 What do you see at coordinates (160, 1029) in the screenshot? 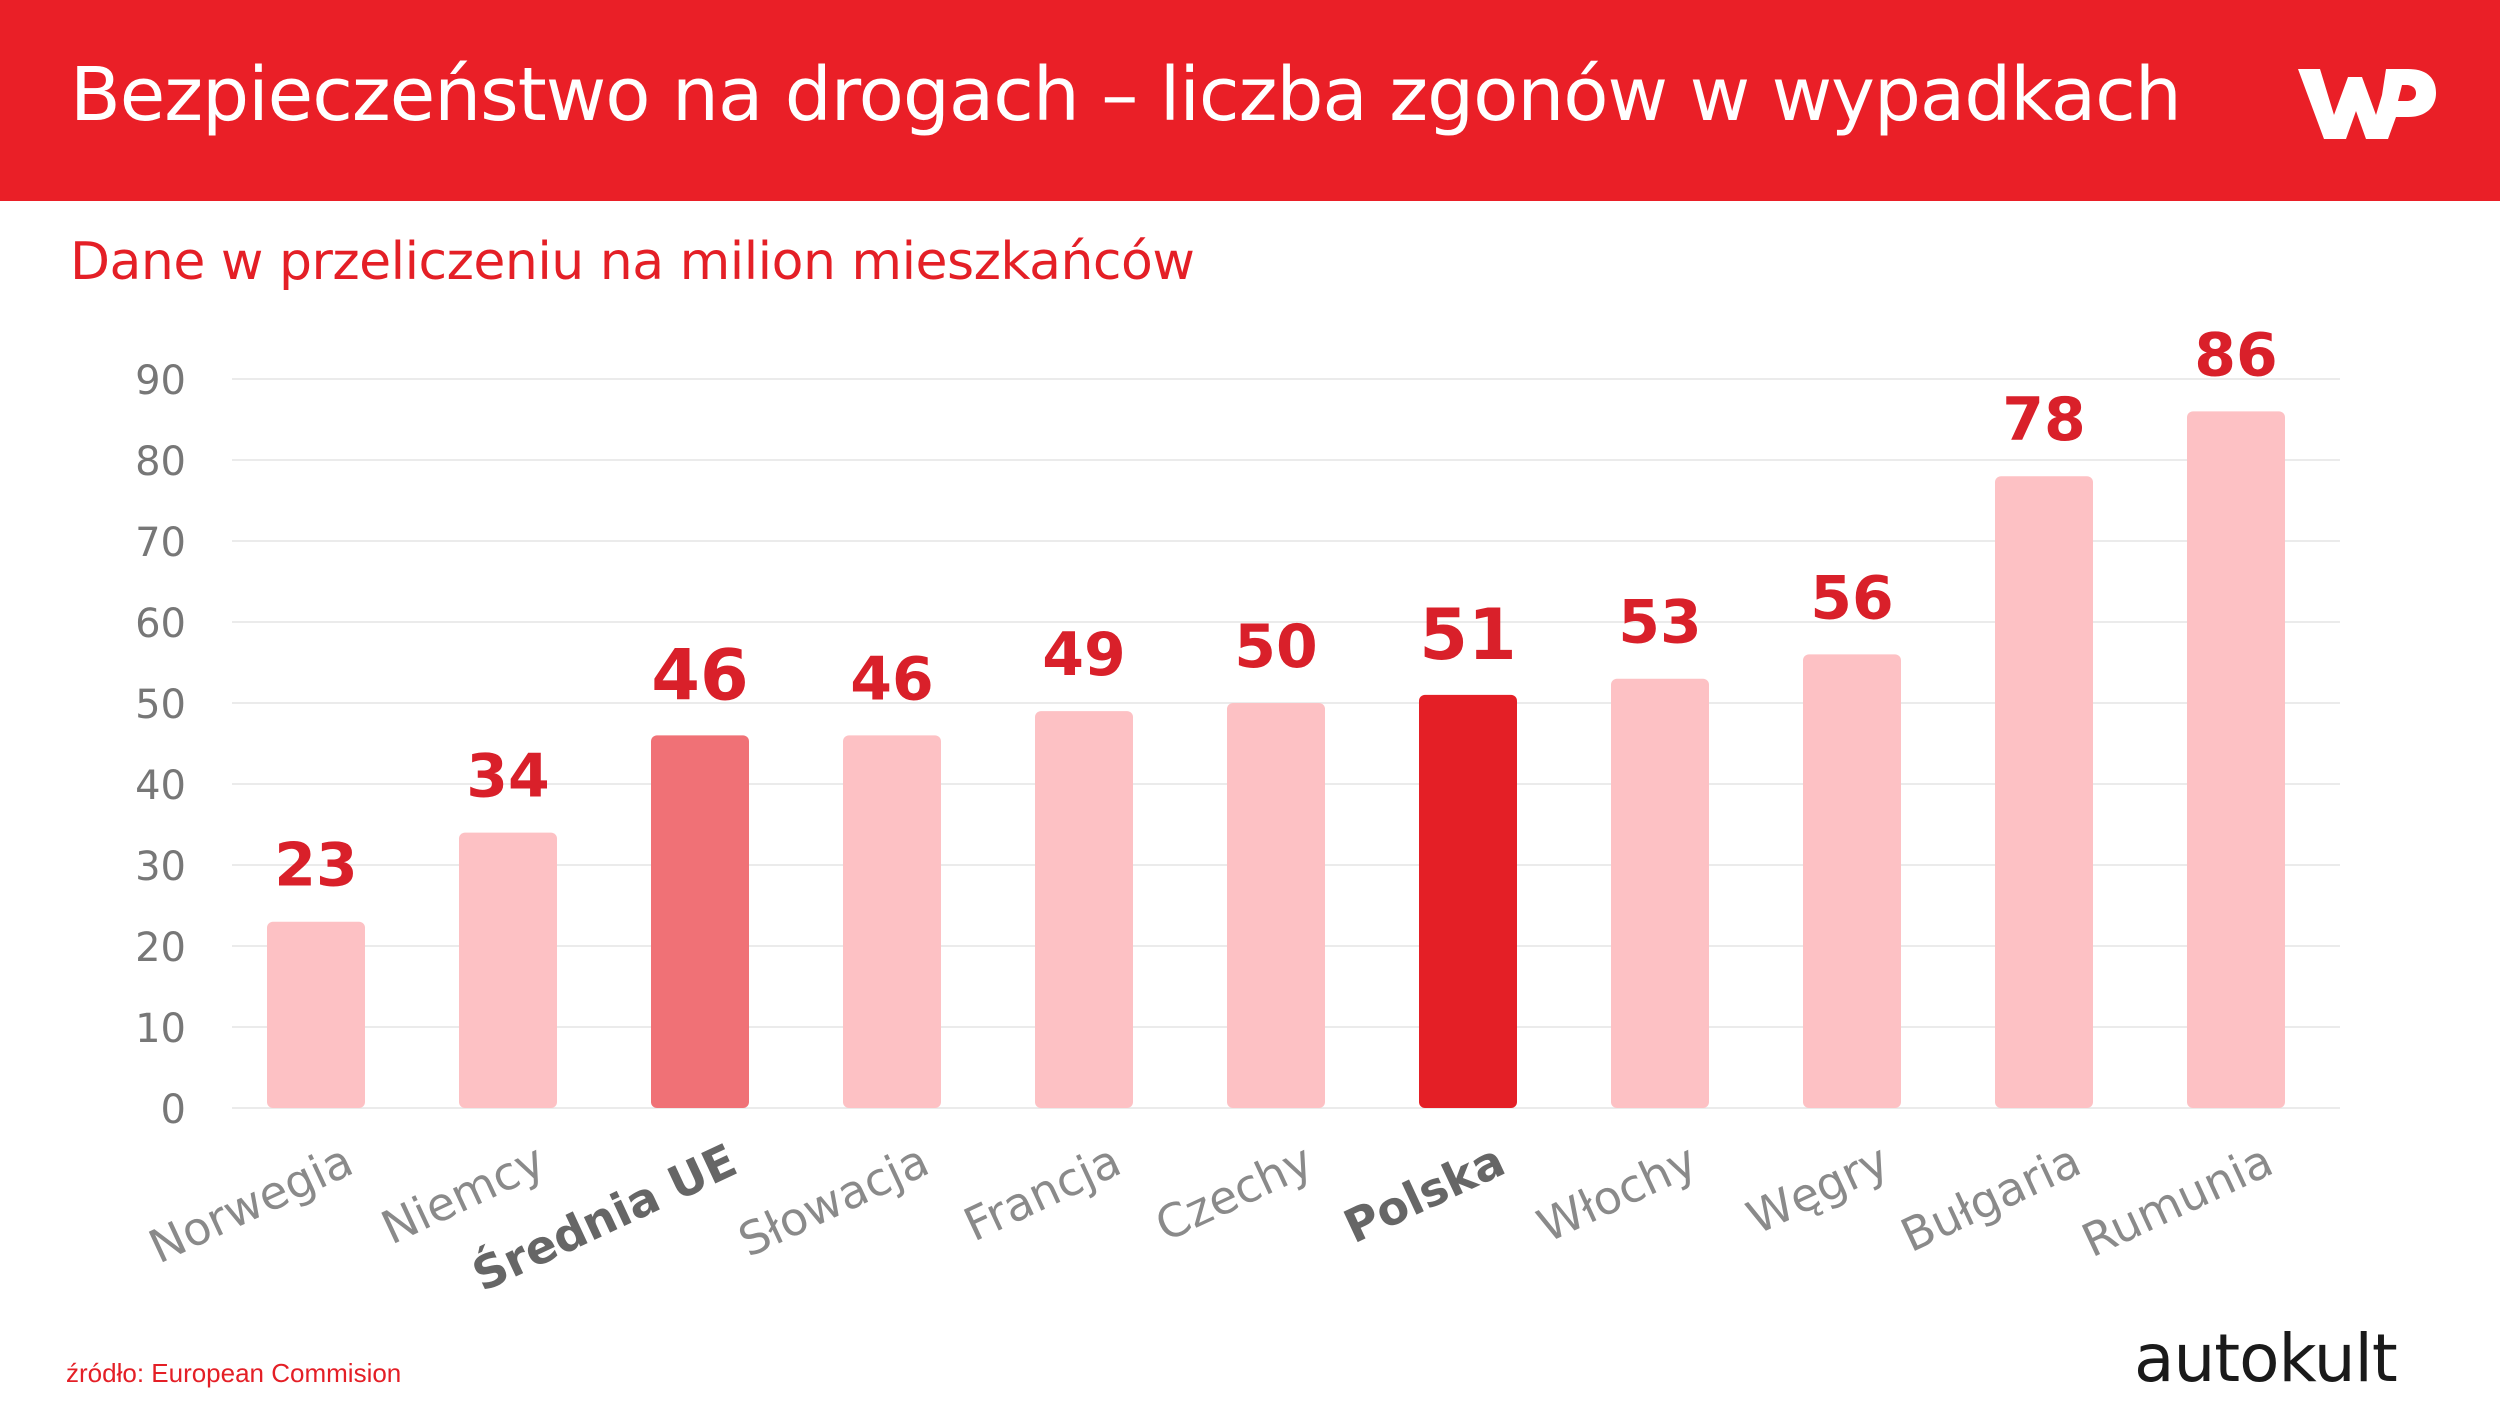
I see `y-tick-label: 10` at bounding box center [160, 1029].